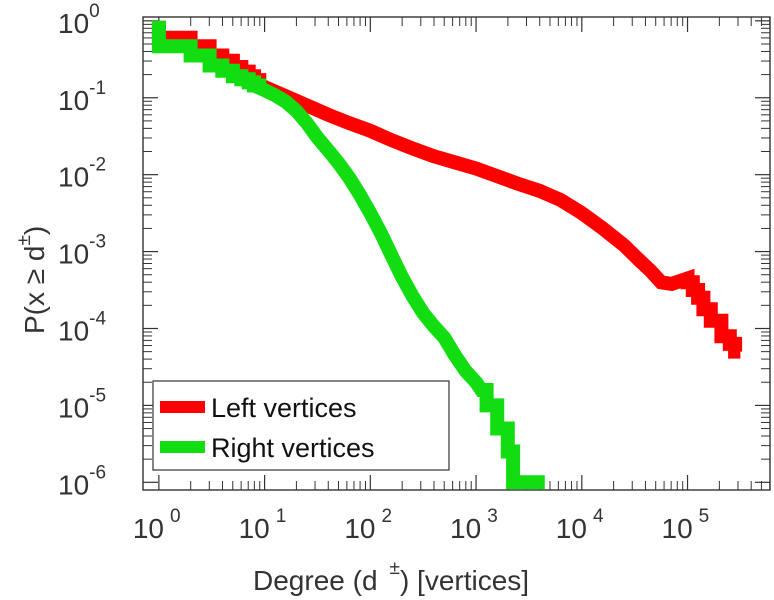 This screenshot has height=600, width=774. I want to click on y-tick-label: 10⁻⁵, so click(82, 404).